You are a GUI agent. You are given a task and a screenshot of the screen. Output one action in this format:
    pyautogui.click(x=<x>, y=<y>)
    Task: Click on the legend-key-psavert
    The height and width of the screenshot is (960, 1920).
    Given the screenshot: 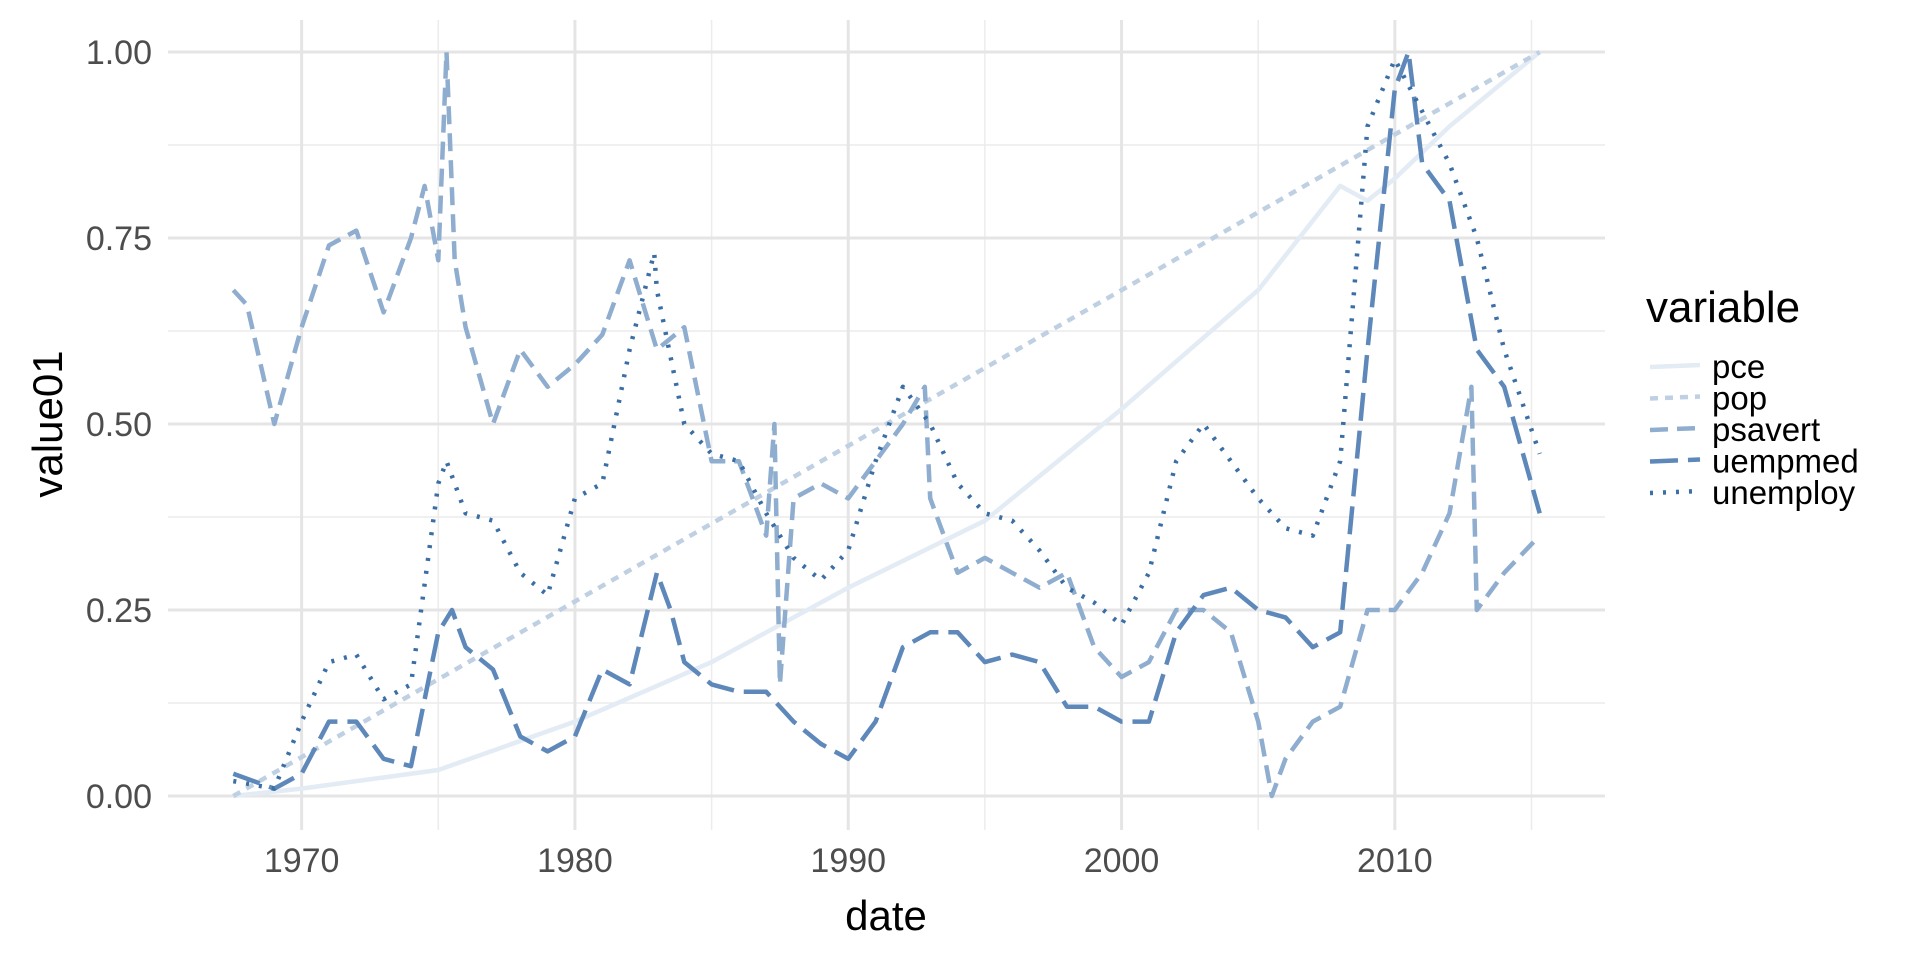 What is the action you would take?
    pyautogui.click(x=1675, y=429)
    